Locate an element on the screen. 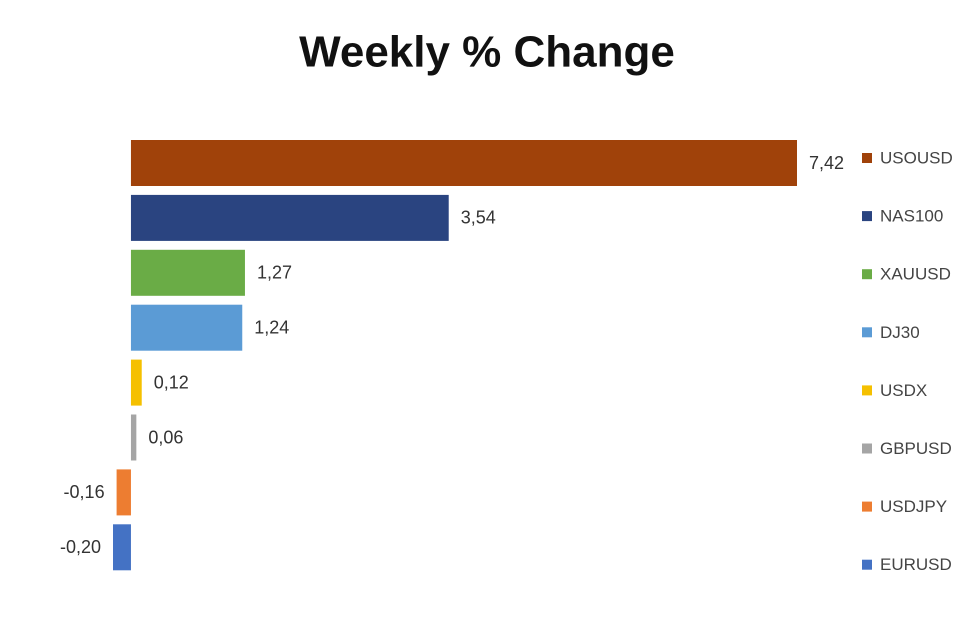 This screenshot has height=621, width=975. value-label: 3,54 is located at coordinates (478, 218).